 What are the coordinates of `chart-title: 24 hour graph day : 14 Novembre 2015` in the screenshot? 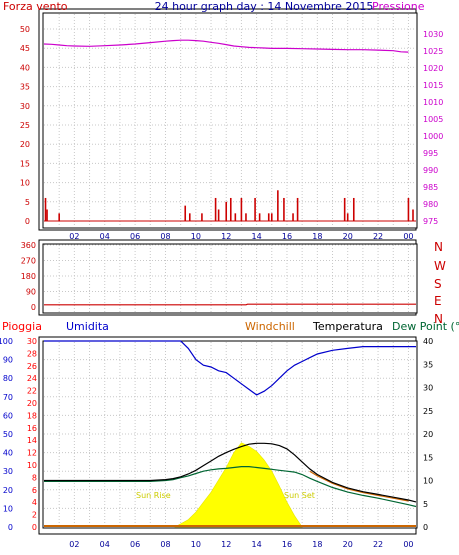 It's located at (264, 6).